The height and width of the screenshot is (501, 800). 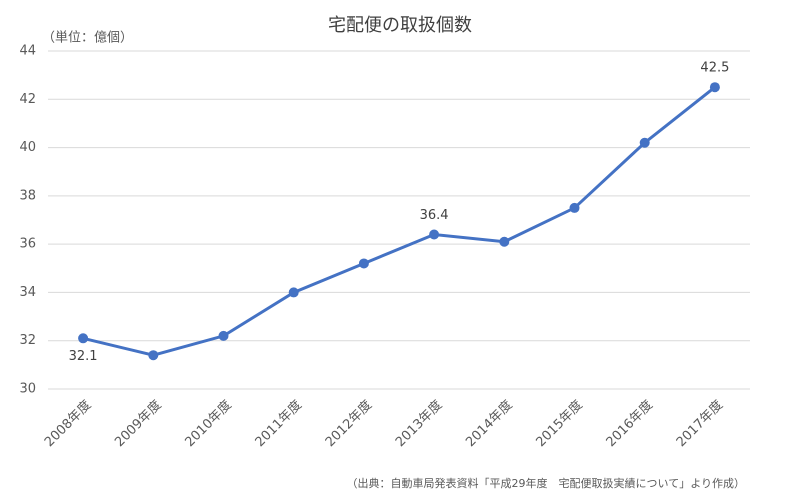 What do you see at coordinates (83, 356) in the screenshot?
I see `data-label: 32.1` at bounding box center [83, 356].